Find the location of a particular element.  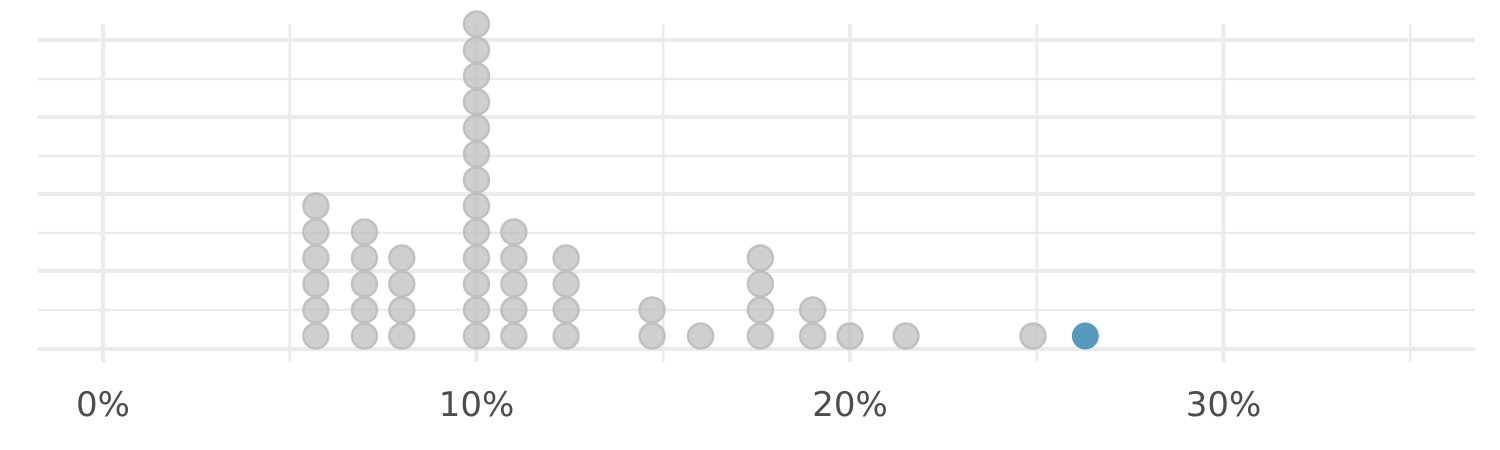

x-tick-label: 30% is located at coordinates (1224, 405).